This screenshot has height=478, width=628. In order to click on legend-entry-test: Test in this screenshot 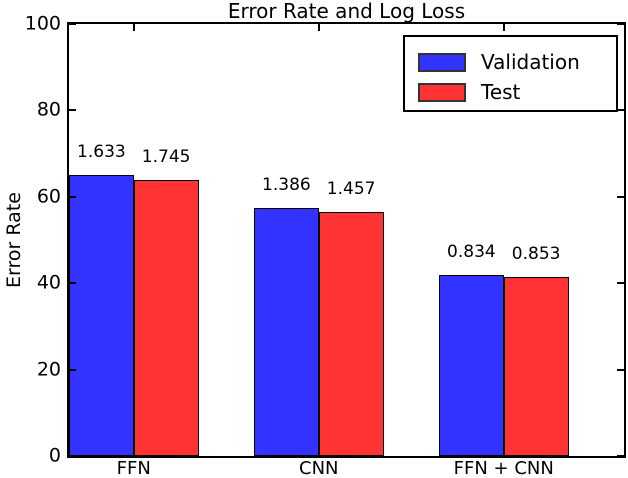, I will do `click(517, 92)`.